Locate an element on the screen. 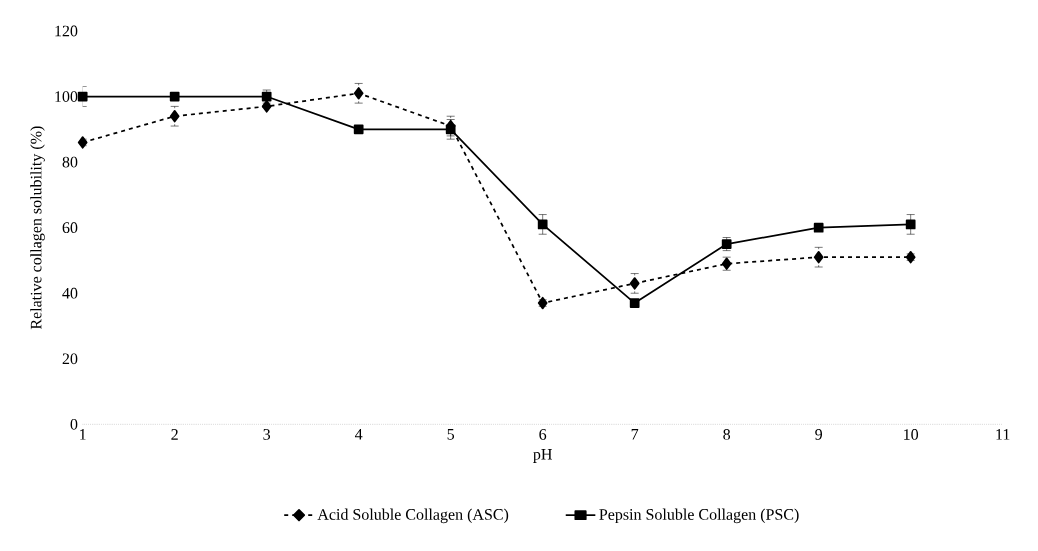  y-tick-label: 0 is located at coordinates (74, 424).